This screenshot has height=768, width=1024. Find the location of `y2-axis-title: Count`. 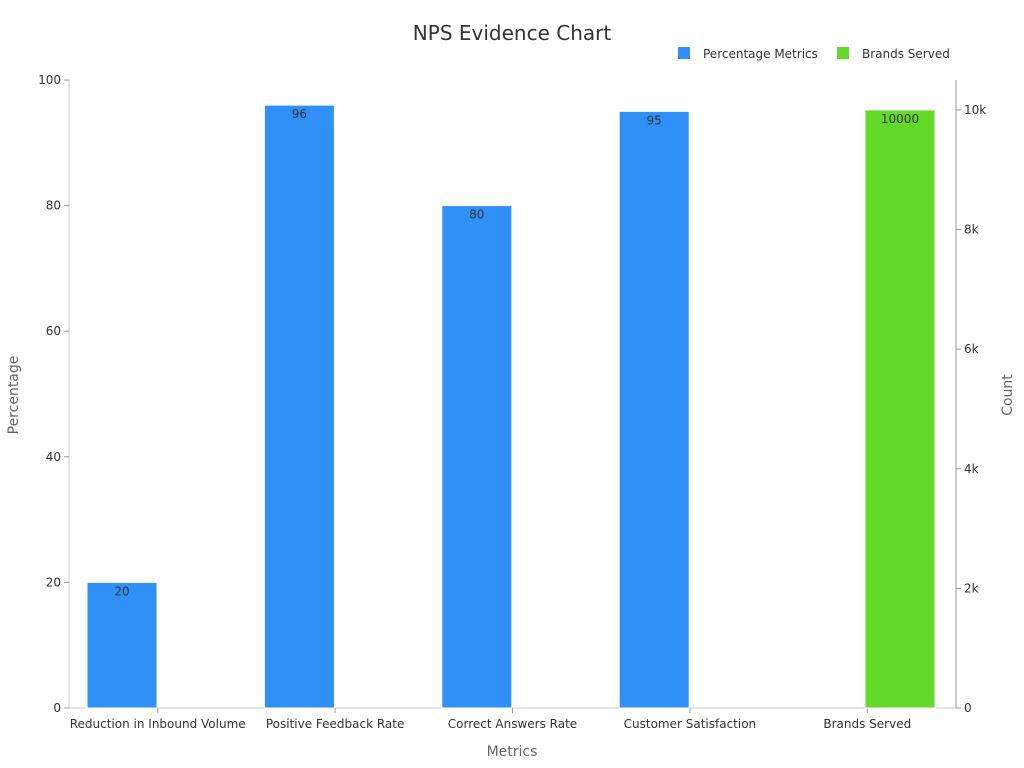

y2-axis-title: Count is located at coordinates (1008, 395).